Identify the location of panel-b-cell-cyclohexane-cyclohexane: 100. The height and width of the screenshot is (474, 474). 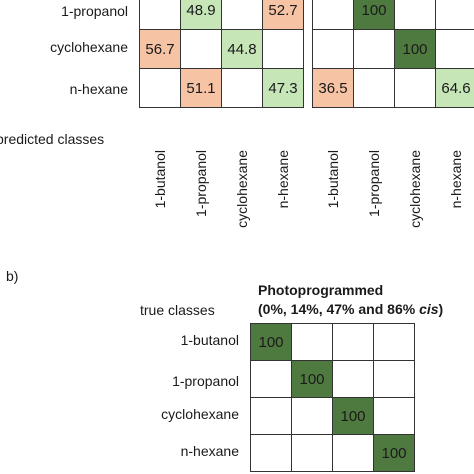
(353, 416).